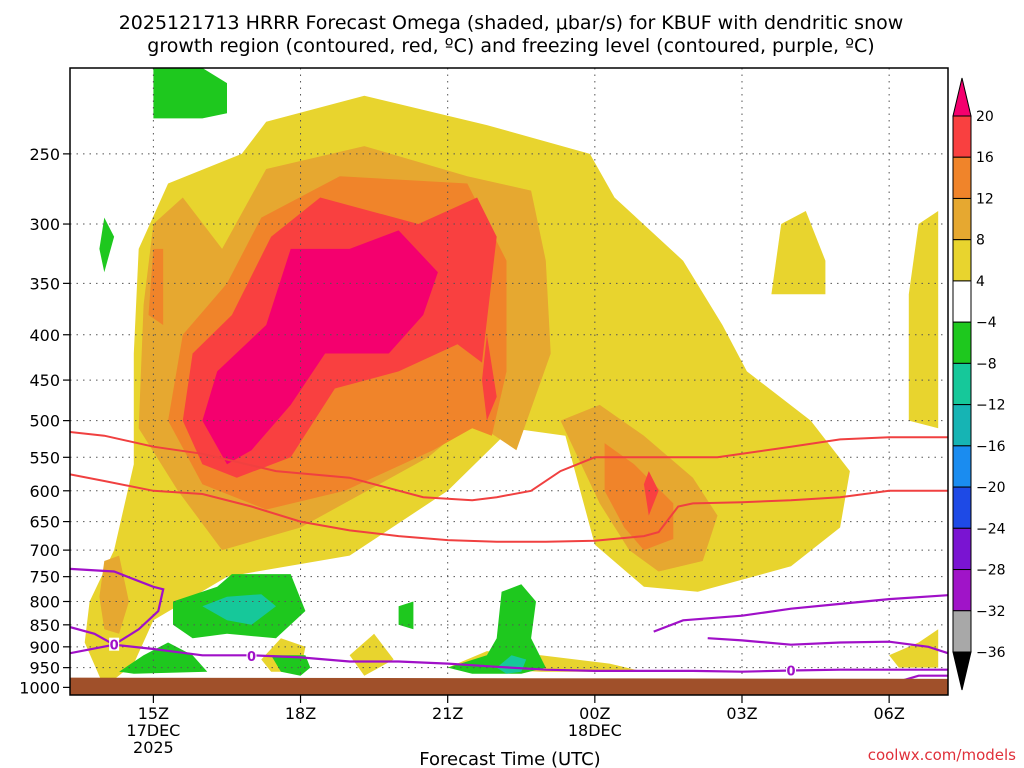 This screenshot has width=1024, height=768. What do you see at coordinates (39, 687) in the screenshot?
I see `y-tick-label: 1000` at bounding box center [39, 687].